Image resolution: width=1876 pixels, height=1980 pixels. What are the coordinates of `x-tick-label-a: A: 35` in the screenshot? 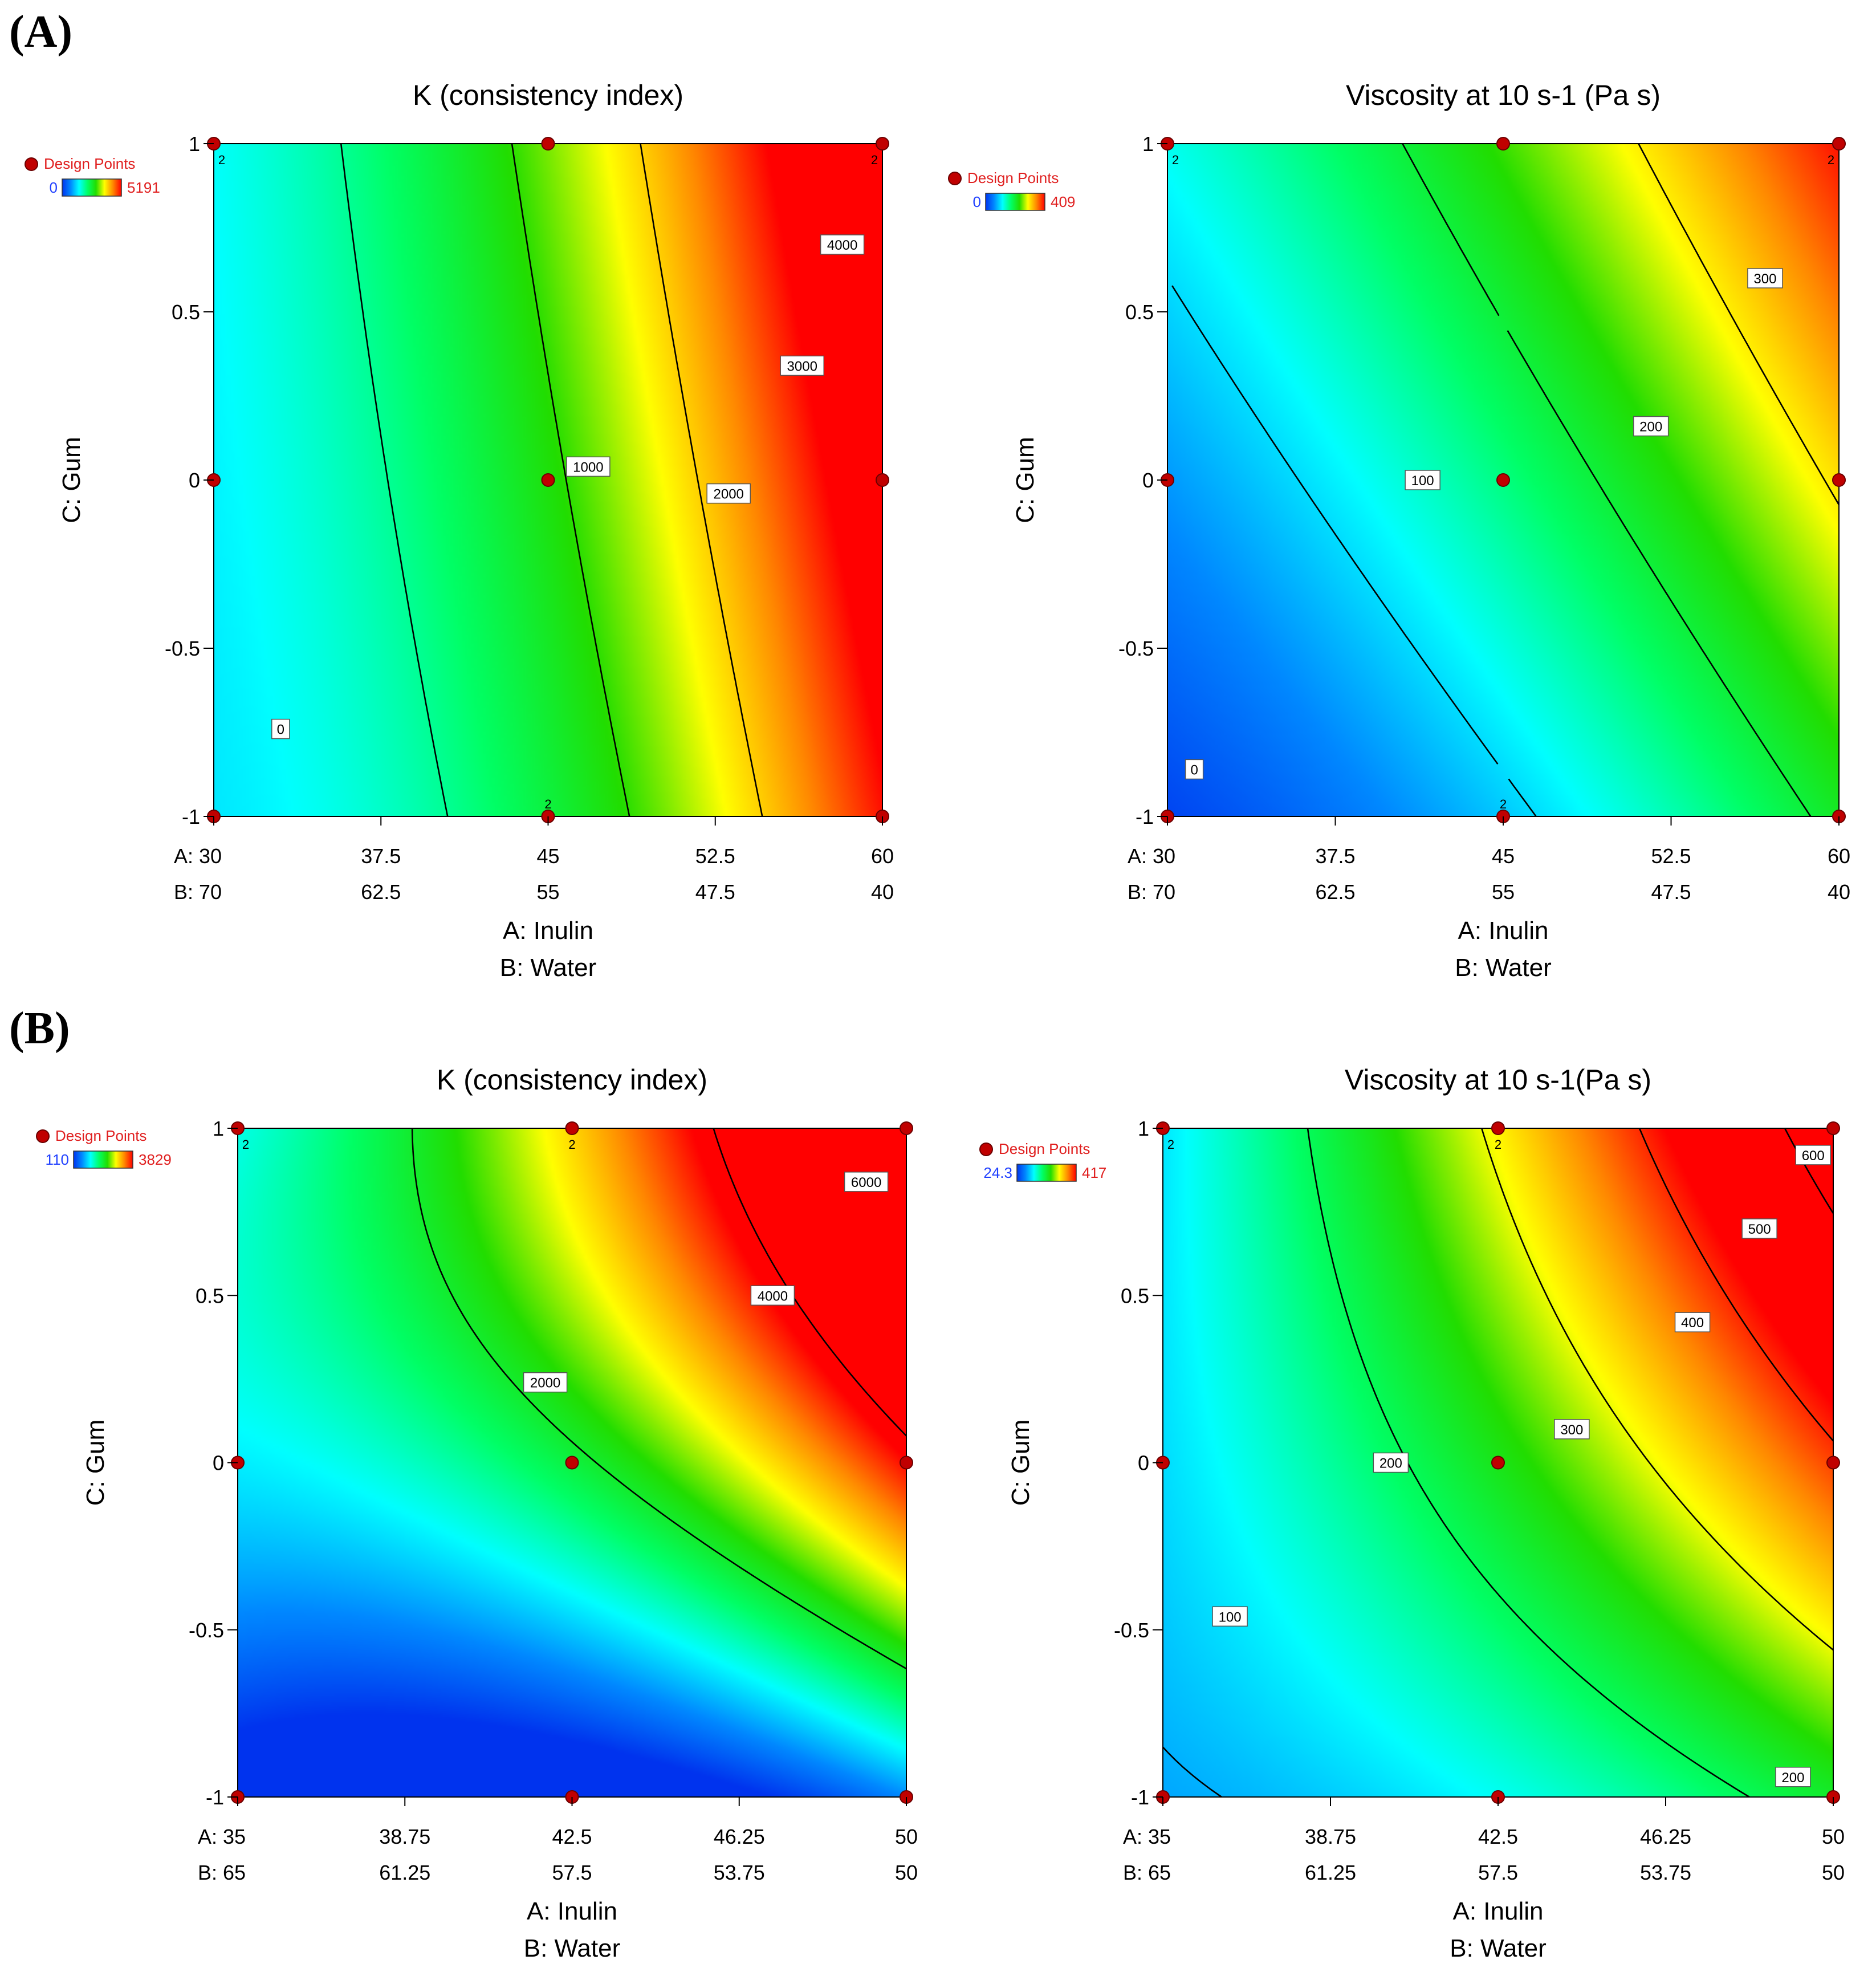 It's located at (222, 1836).